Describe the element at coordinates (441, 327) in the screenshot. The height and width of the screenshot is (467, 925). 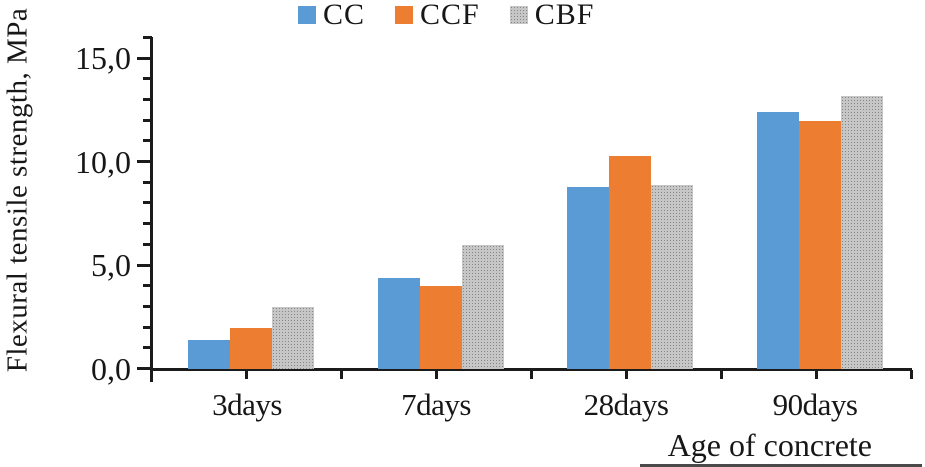
I see `bar-ccf-7days` at that location.